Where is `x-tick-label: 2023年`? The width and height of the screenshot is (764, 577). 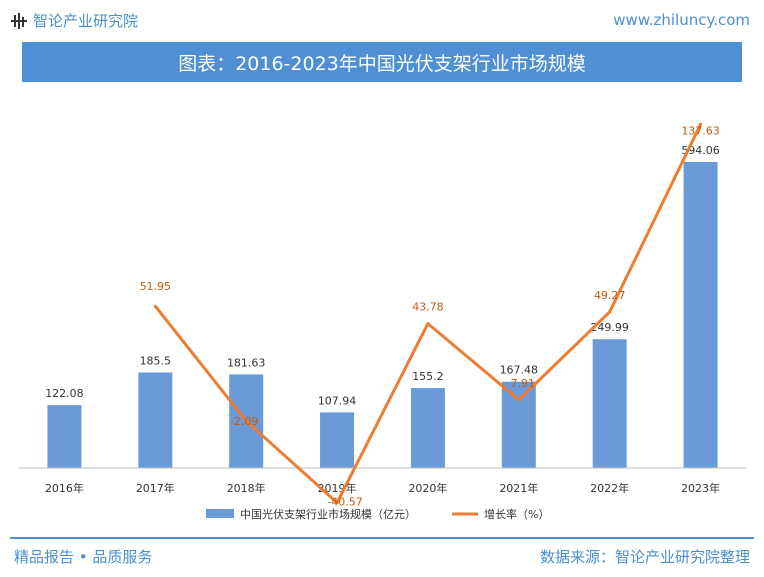
x-tick-label: 2023年 is located at coordinates (700, 488).